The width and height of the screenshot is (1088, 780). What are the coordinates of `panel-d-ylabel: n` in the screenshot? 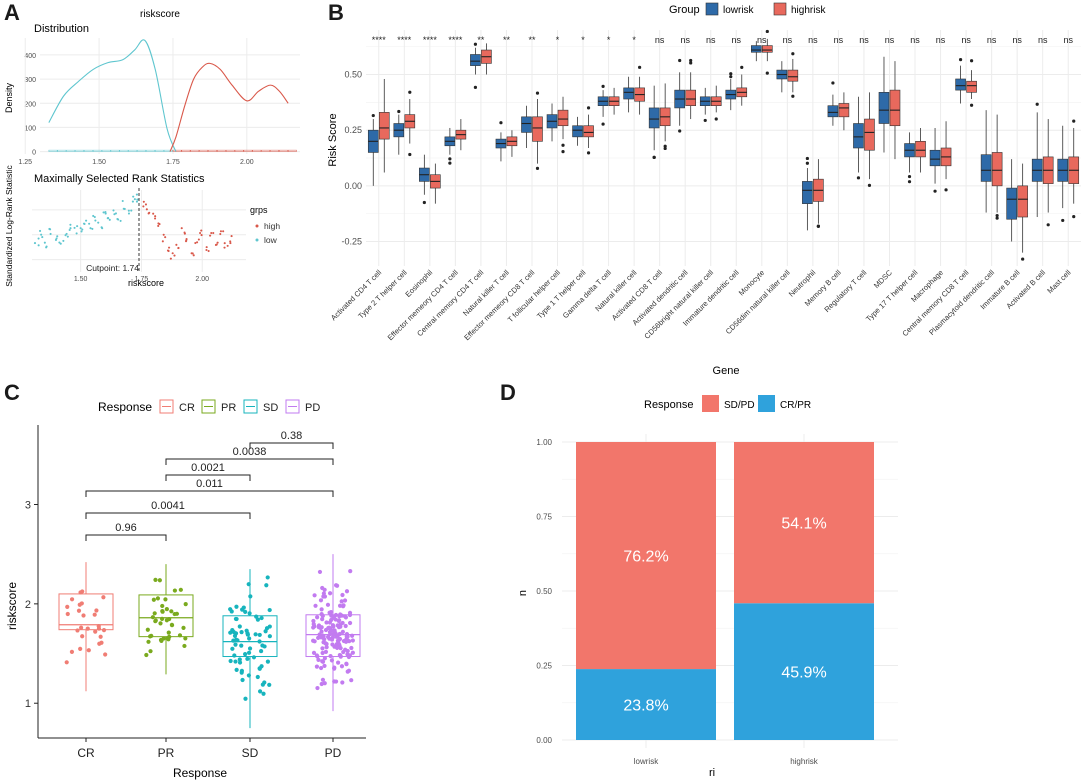 It's located at (523, 593).